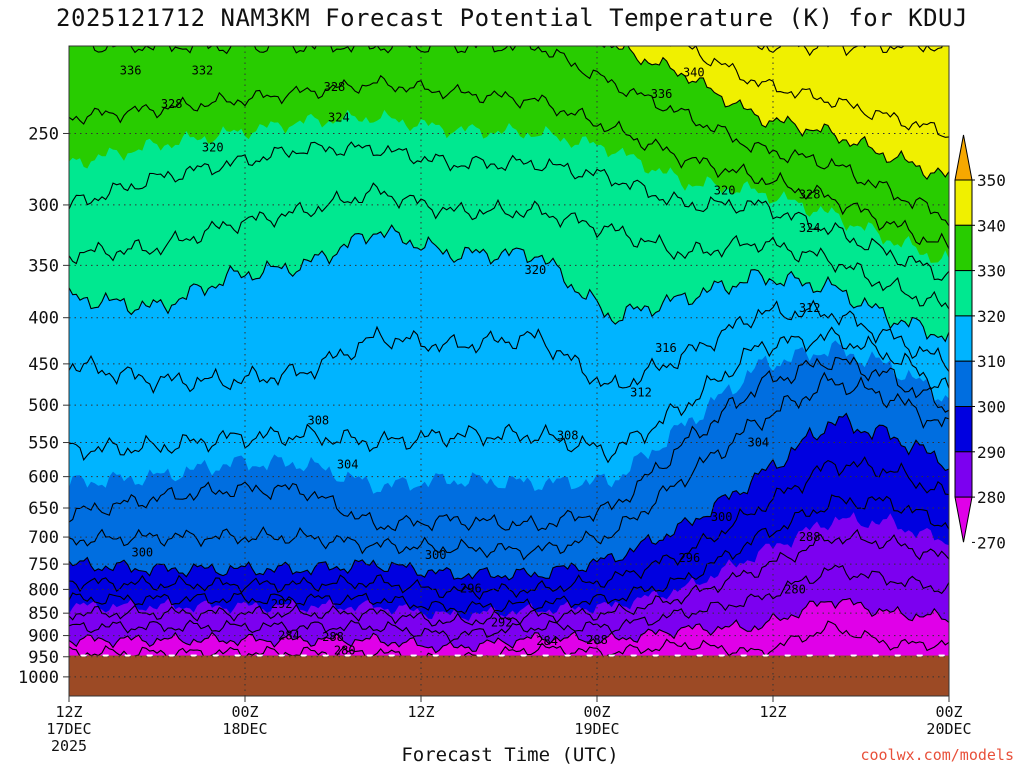  What do you see at coordinates (980, 343) in the screenshot?
I see `colorbar: 350 340 330 320 310 300 290 280 270` at bounding box center [980, 343].